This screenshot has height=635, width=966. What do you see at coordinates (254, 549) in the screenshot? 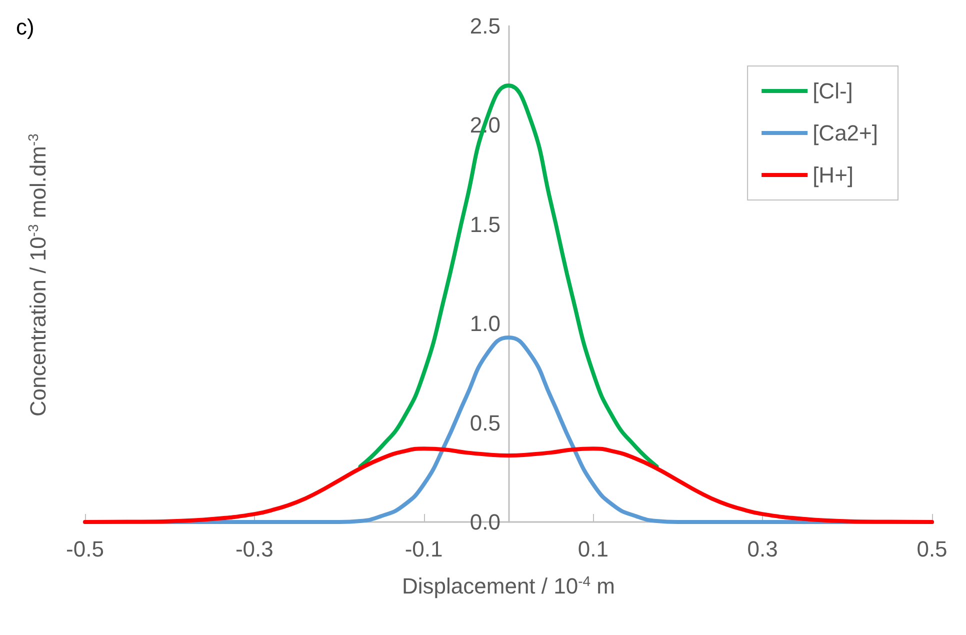
I see `x-tick-label: -0.3` at bounding box center [254, 549].